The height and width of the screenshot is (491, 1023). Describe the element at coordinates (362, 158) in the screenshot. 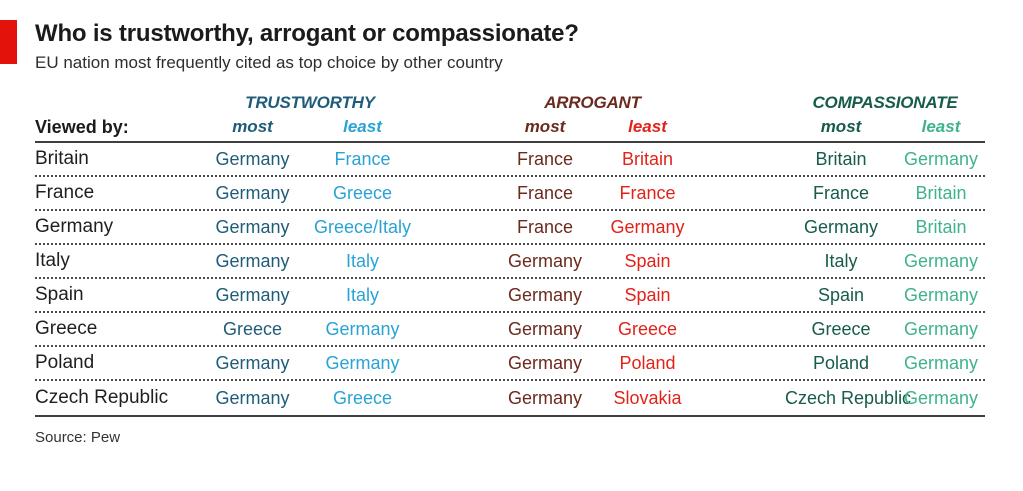

I see `cell-trustworthy-least: France` at that location.